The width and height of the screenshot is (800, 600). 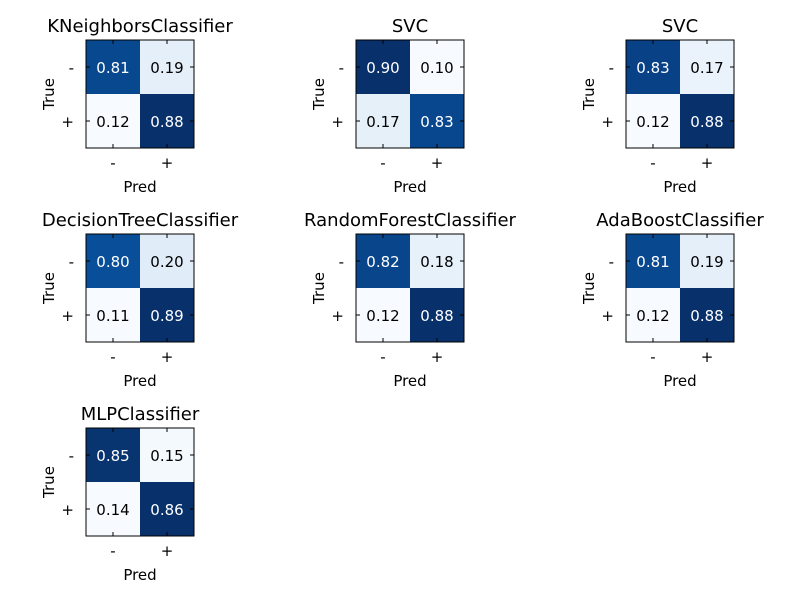 I want to click on cell-value-label: 0.89, so click(x=166, y=316).